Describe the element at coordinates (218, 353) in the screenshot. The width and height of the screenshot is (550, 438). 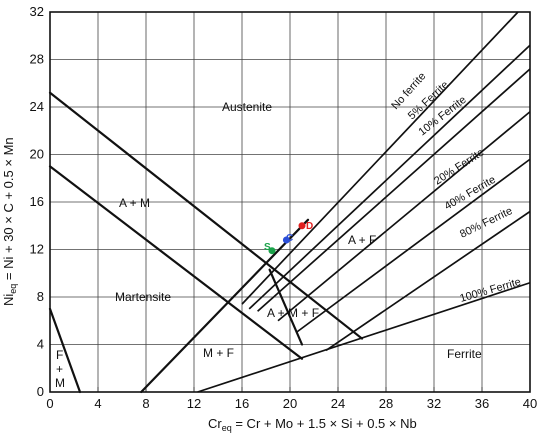
I see `region-m-f: M + F` at that location.